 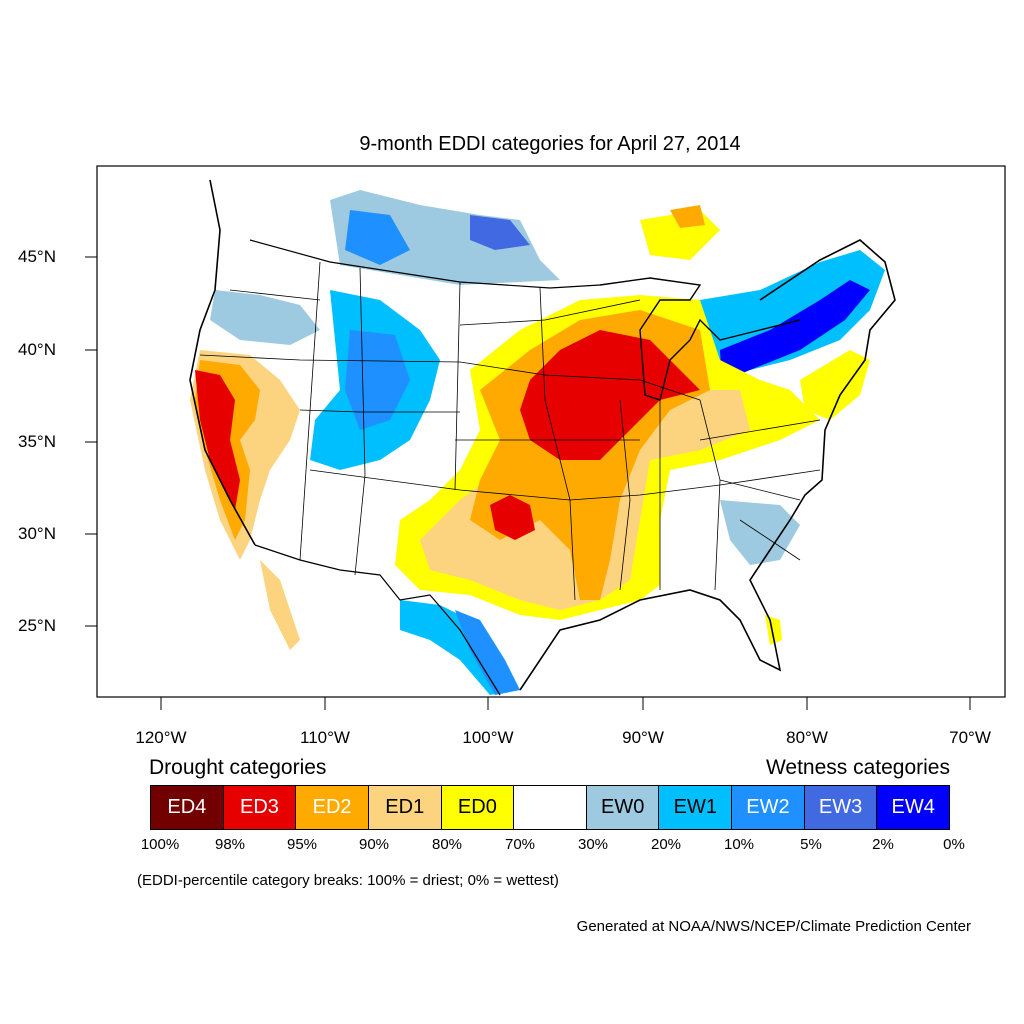 I want to click on lon-label: 80°W, so click(x=807, y=737).